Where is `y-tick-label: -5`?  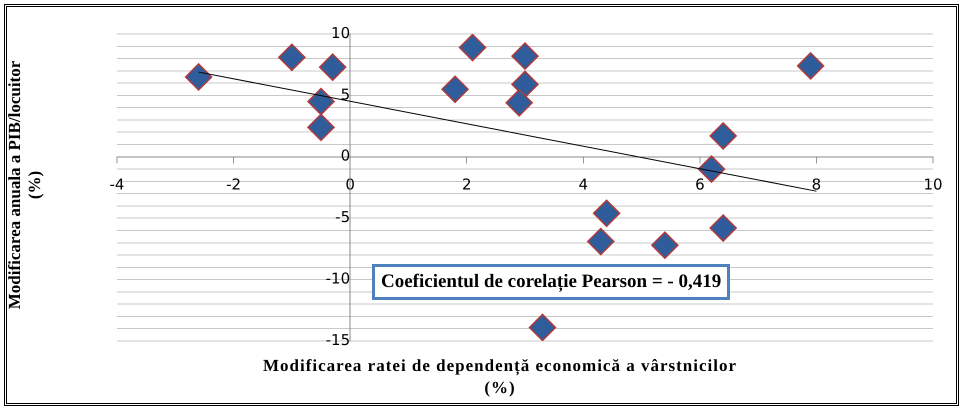 y-tick-label: -5 is located at coordinates (342, 217).